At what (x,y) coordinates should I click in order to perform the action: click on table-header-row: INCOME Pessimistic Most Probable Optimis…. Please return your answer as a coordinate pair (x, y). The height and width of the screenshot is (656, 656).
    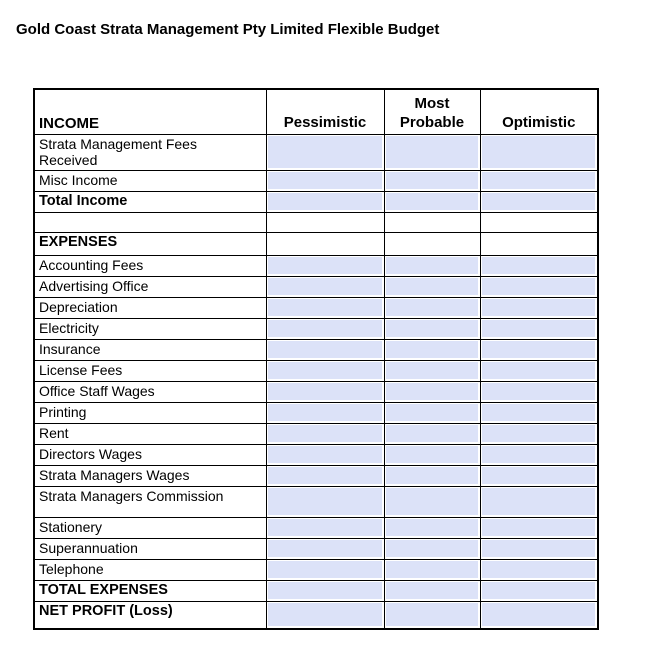
    Looking at the image, I should click on (316, 111).